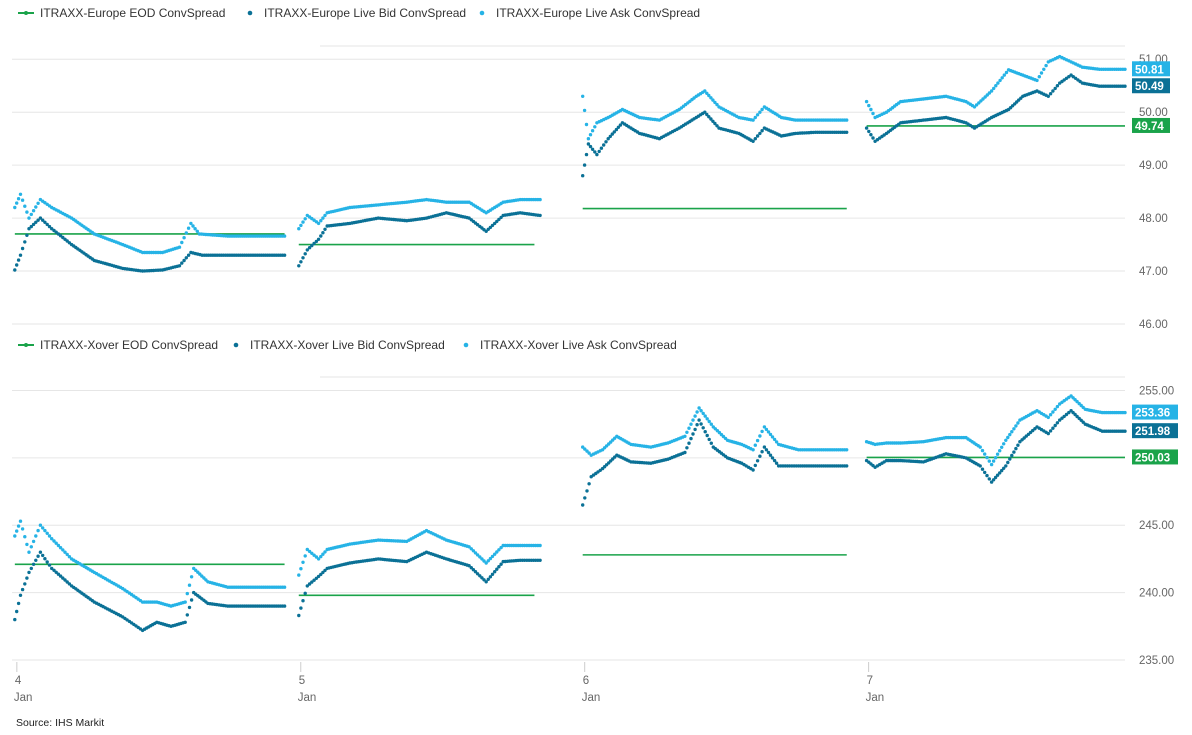  I want to click on legend-item: ITRAXX-Europe Live Bid ConvSpread, so click(356, 13).